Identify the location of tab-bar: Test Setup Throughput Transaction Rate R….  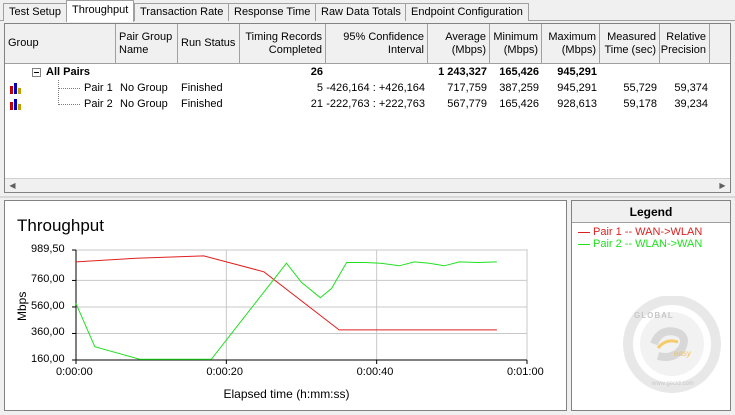
(367, 11).